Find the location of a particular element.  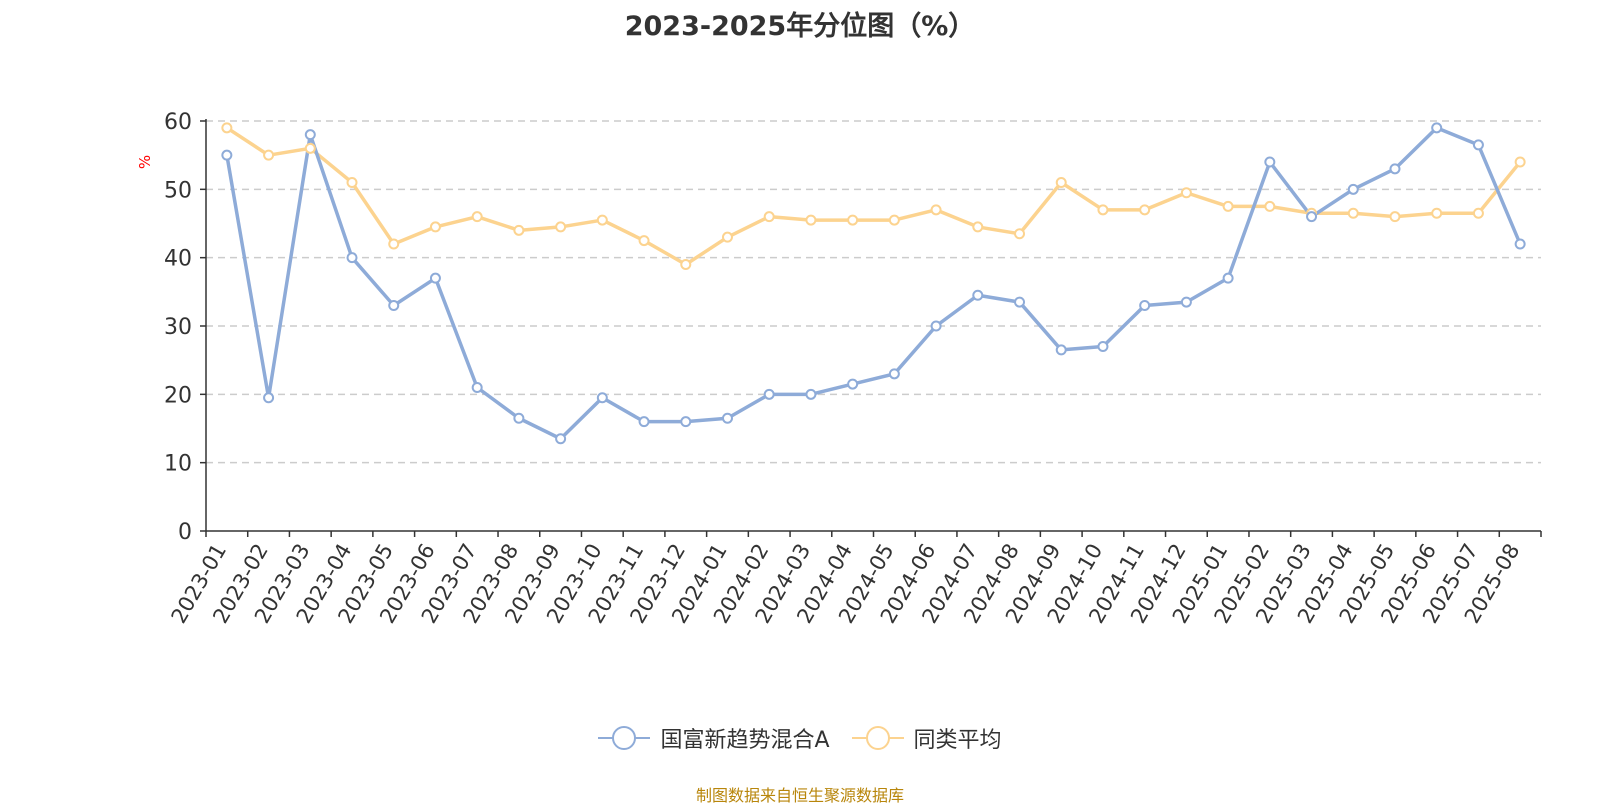

y-tick-label: 30 is located at coordinates (178, 327).